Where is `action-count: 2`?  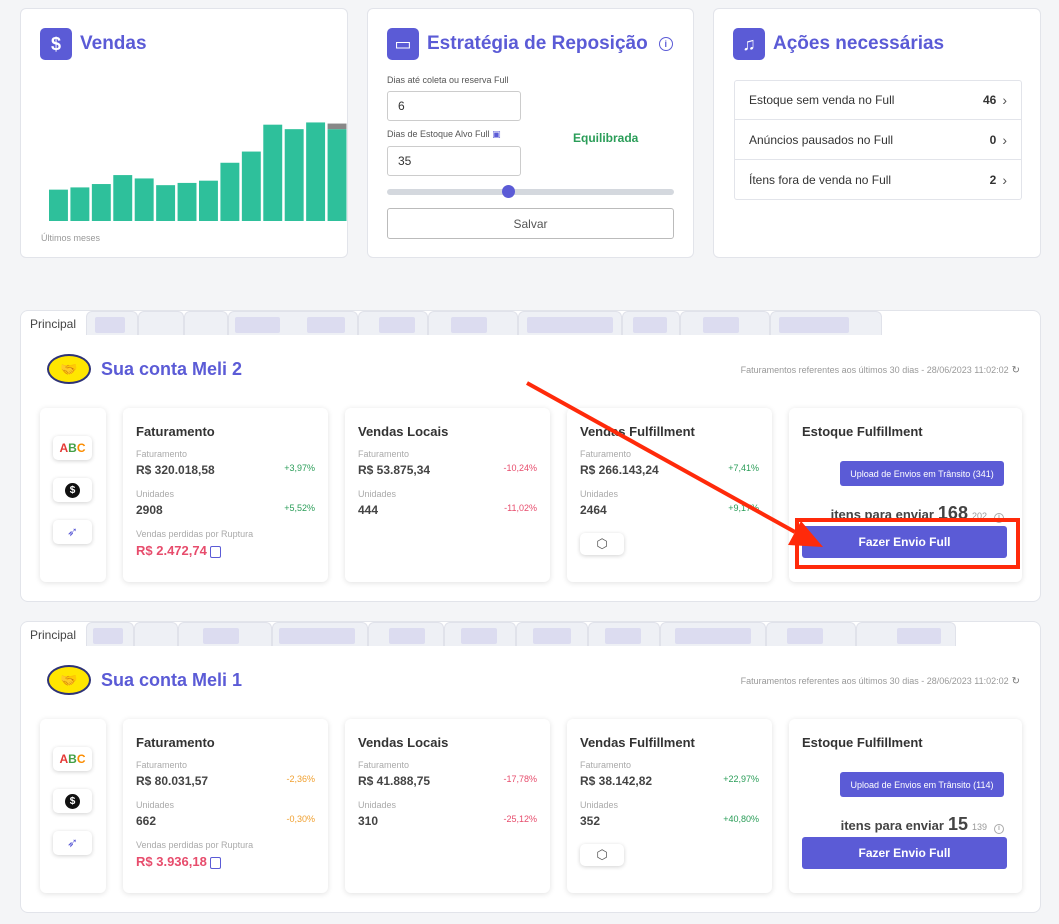
action-count: 2 is located at coordinates (993, 179).